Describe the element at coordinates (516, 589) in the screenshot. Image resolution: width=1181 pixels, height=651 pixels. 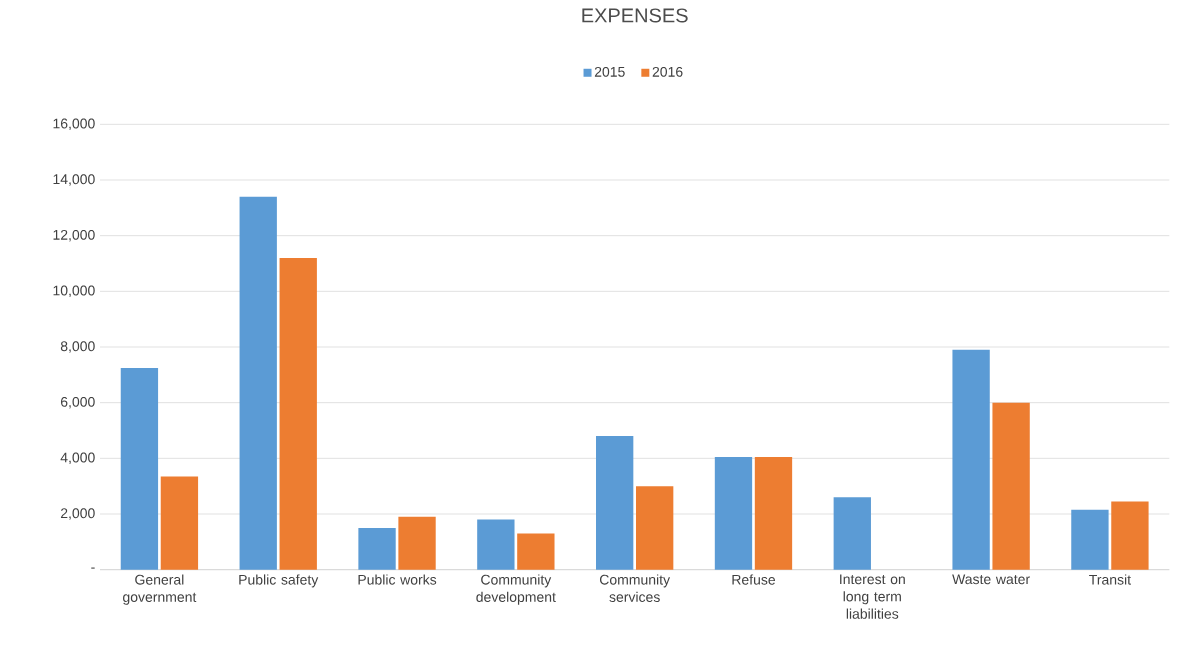
I see `x-tick-label: Community development` at that location.